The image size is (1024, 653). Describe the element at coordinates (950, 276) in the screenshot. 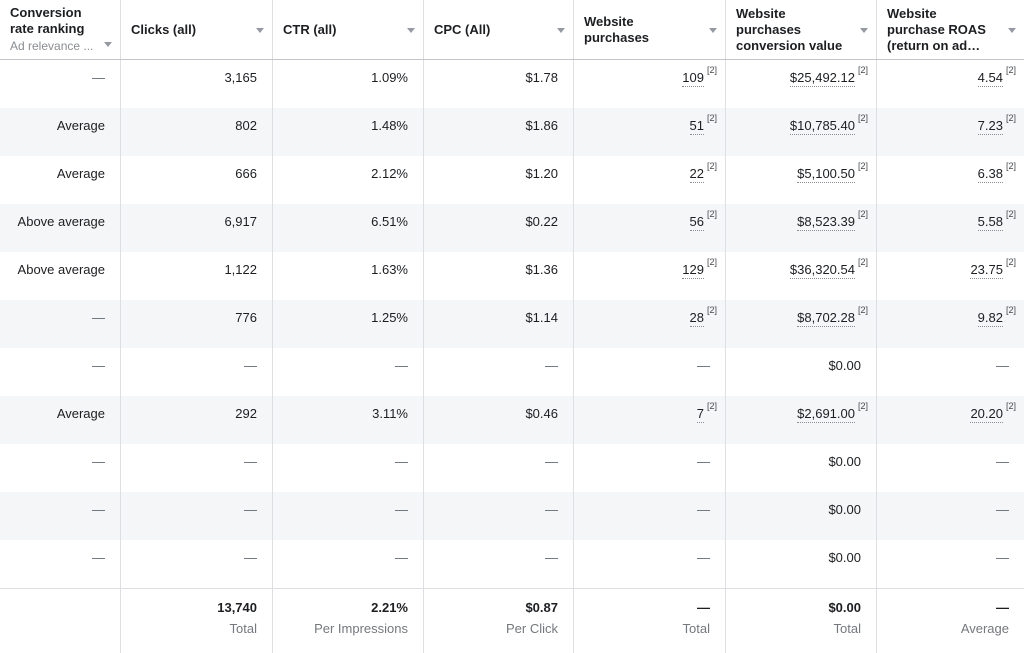

I see `cell-website-purchase-roas: 23.75[2]` at that location.